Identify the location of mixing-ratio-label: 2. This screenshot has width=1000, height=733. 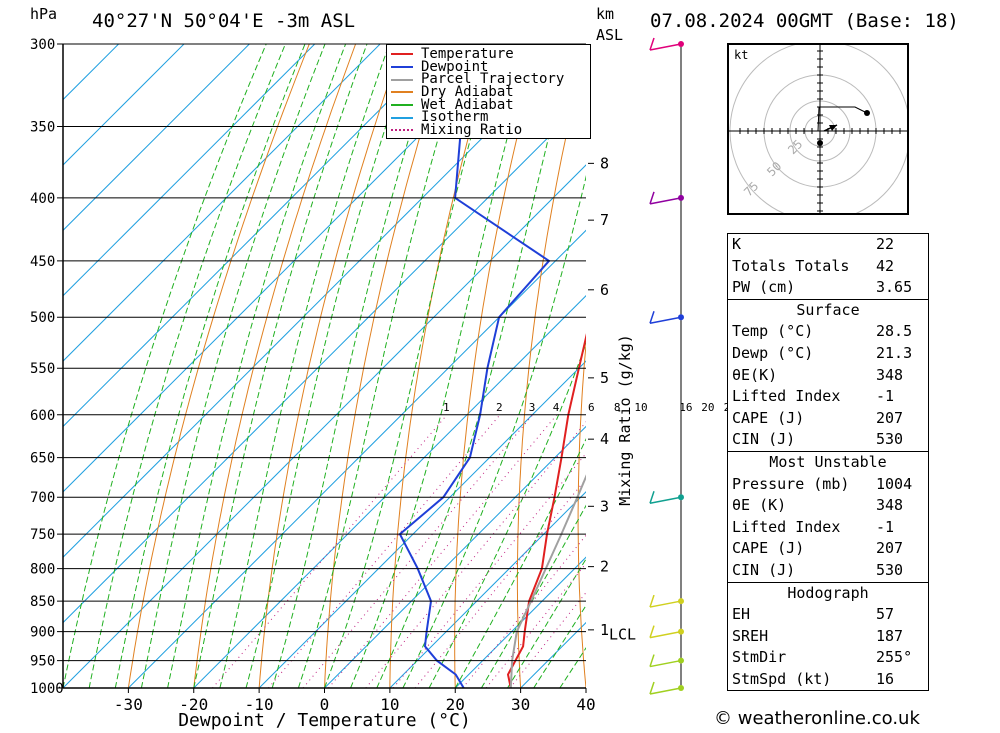
(499, 407).